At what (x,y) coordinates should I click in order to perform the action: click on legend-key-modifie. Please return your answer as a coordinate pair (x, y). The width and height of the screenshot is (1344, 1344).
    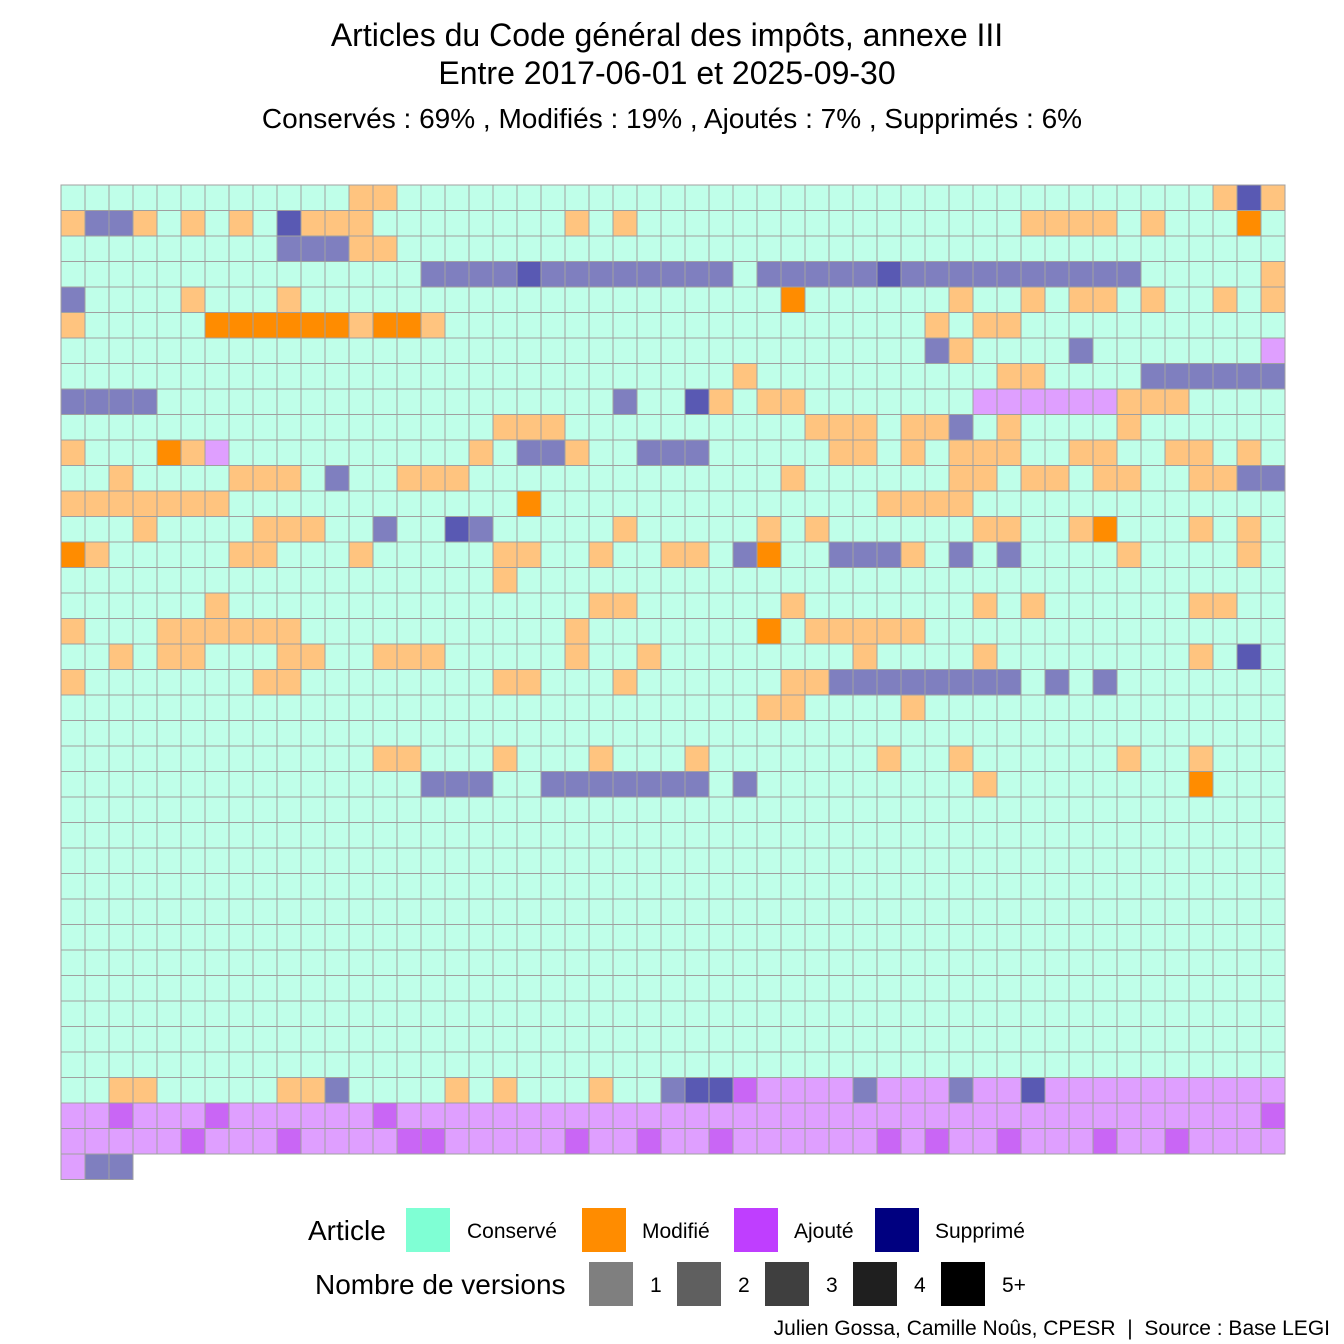
    Looking at the image, I should click on (604, 1230).